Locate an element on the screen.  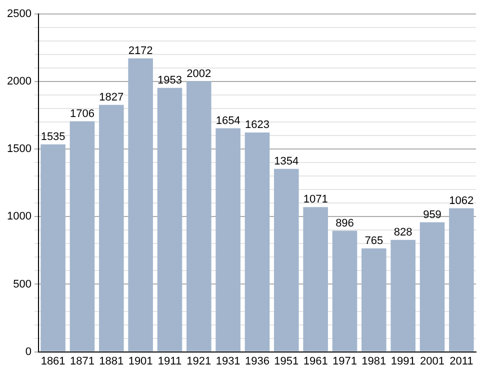
x-tick-label: 1961 is located at coordinates (315, 361).